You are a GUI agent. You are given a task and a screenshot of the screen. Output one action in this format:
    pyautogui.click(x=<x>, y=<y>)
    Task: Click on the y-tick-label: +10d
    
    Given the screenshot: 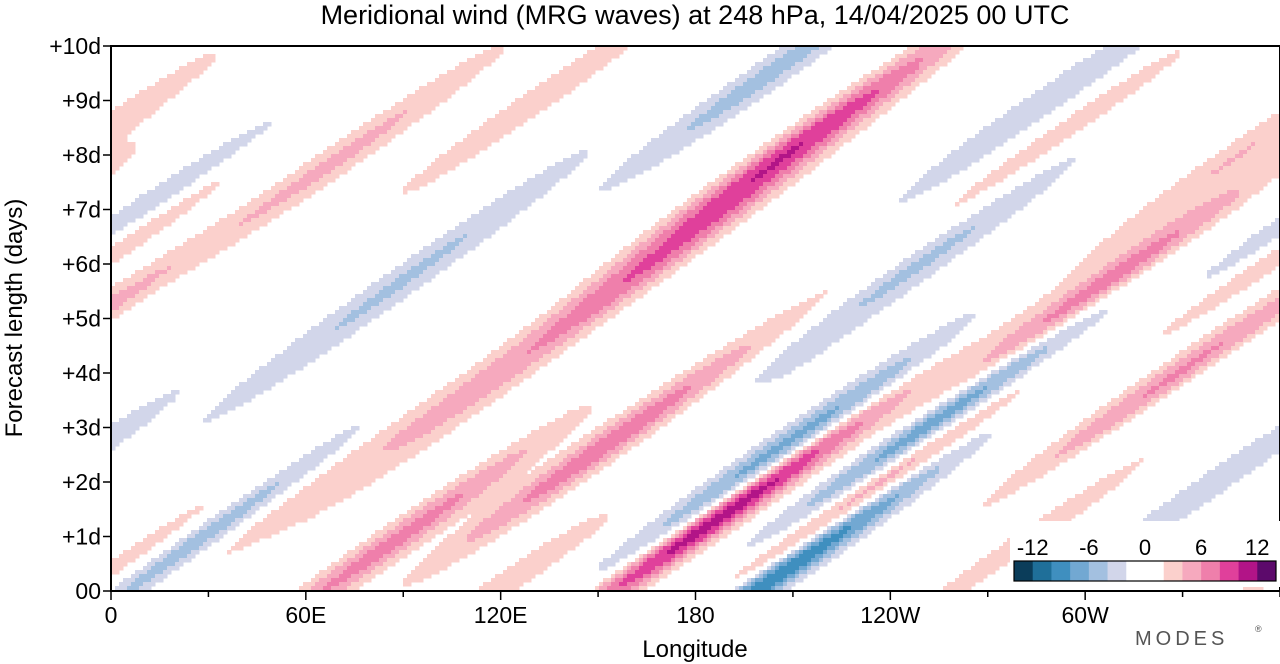 What is the action you would take?
    pyautogui.click(x=75, y=46)
    